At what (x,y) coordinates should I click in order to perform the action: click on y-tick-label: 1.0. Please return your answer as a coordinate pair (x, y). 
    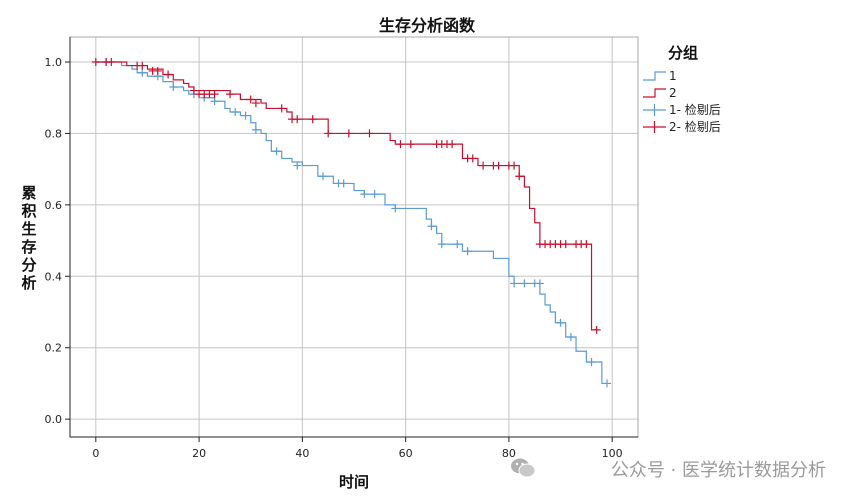
    Looking at the image, I should click on (54, 62).